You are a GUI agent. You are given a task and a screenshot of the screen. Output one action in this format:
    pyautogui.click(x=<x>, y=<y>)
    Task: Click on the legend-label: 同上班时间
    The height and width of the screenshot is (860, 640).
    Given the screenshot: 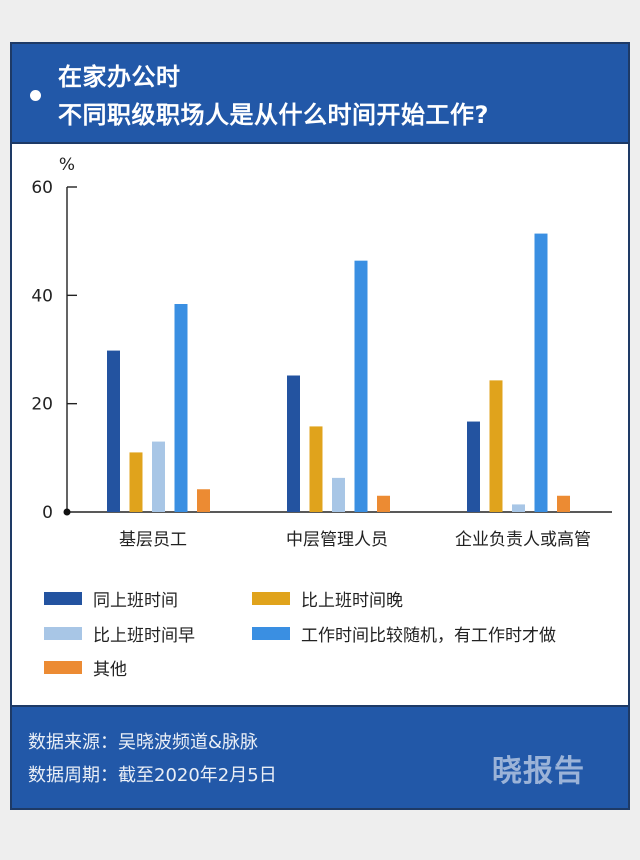 What is the action you would take?
    pyautogui.click(x=135, y=601)
    